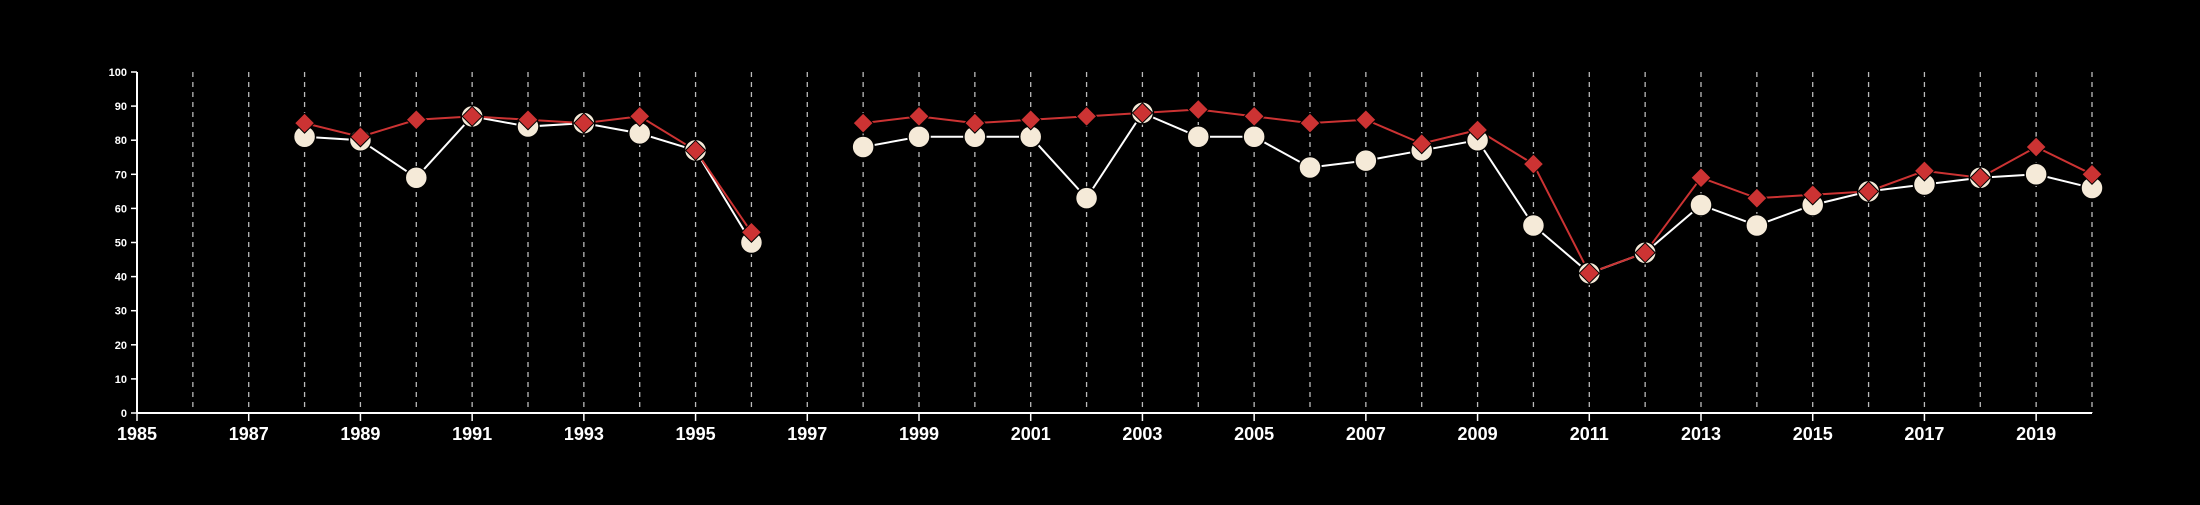 The image size is (2200, 505). What do you see at coordinates (584, 434) in the screenshot?
I see `x-tick-label: 1993` at bounding box center [584, 434].